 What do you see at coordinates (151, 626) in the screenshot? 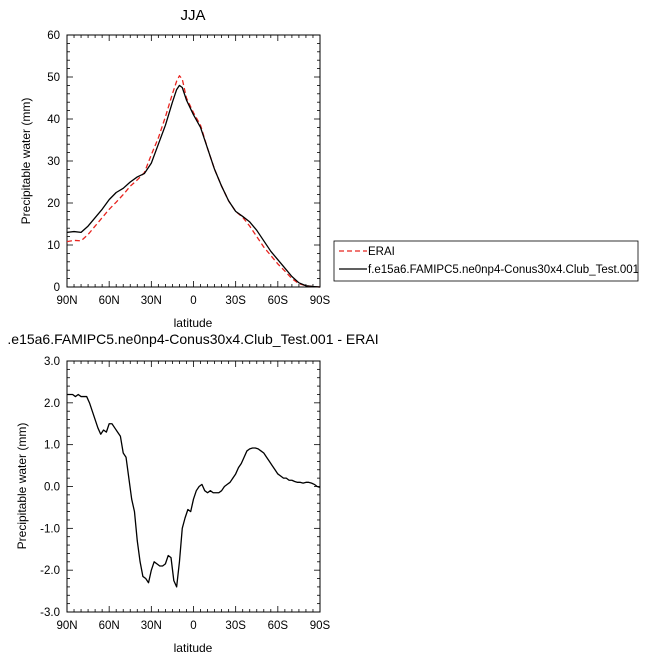
I see `bottom-x-tick-label: 30N` at bounding box center [151, 626].